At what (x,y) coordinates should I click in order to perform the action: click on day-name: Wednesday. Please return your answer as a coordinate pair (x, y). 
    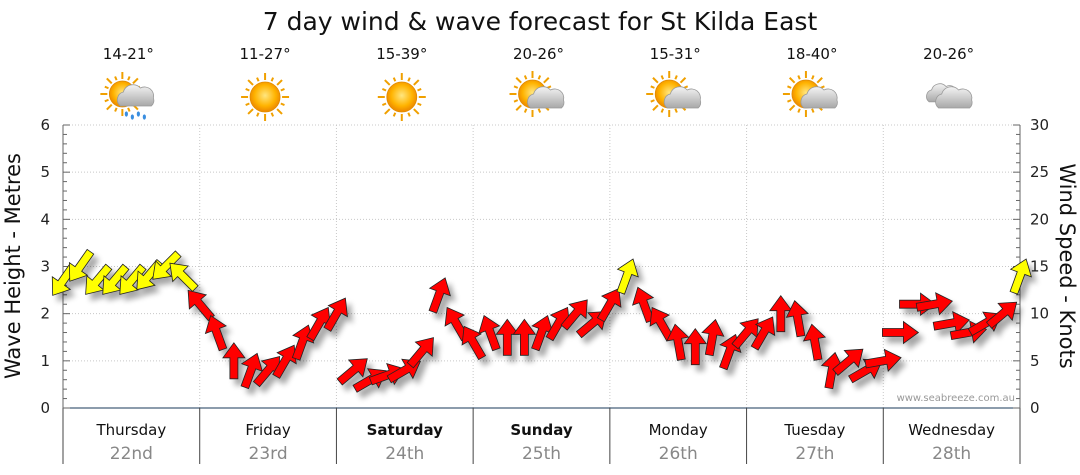
    Looking at the image, I should click on (951, 430).